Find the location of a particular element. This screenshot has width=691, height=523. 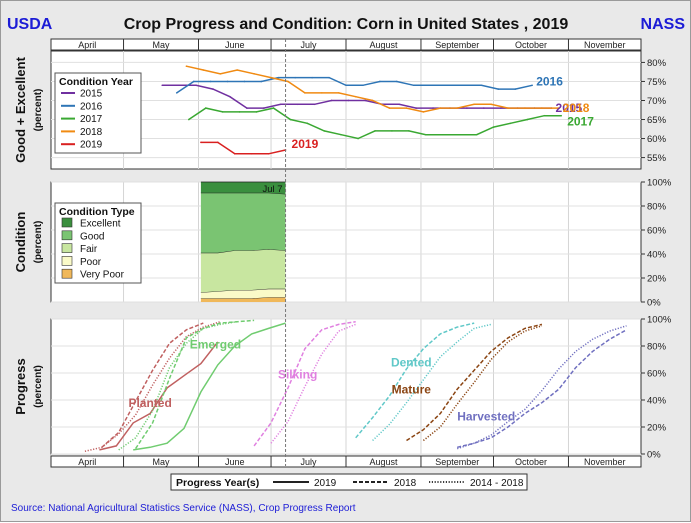

series-line-2015 is located at coordinates (357, 96).